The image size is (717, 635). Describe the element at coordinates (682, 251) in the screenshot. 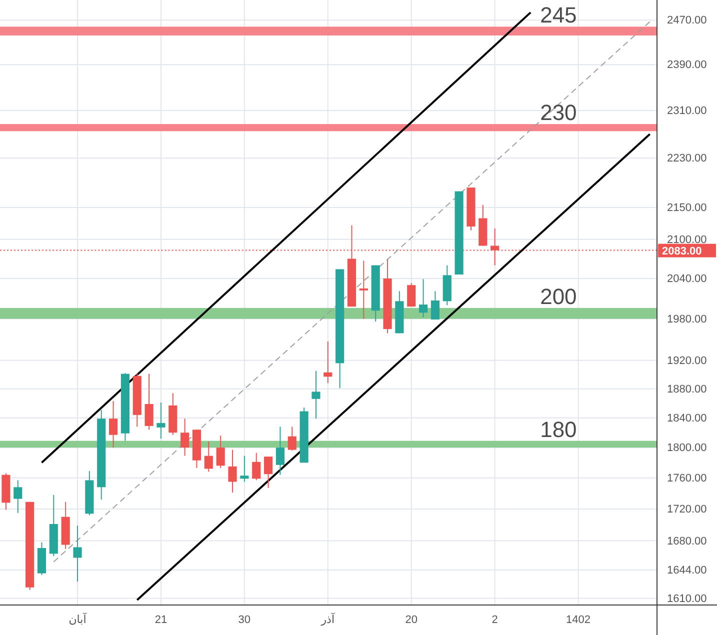

I see `ref-line-label: 2083.00` at that location.